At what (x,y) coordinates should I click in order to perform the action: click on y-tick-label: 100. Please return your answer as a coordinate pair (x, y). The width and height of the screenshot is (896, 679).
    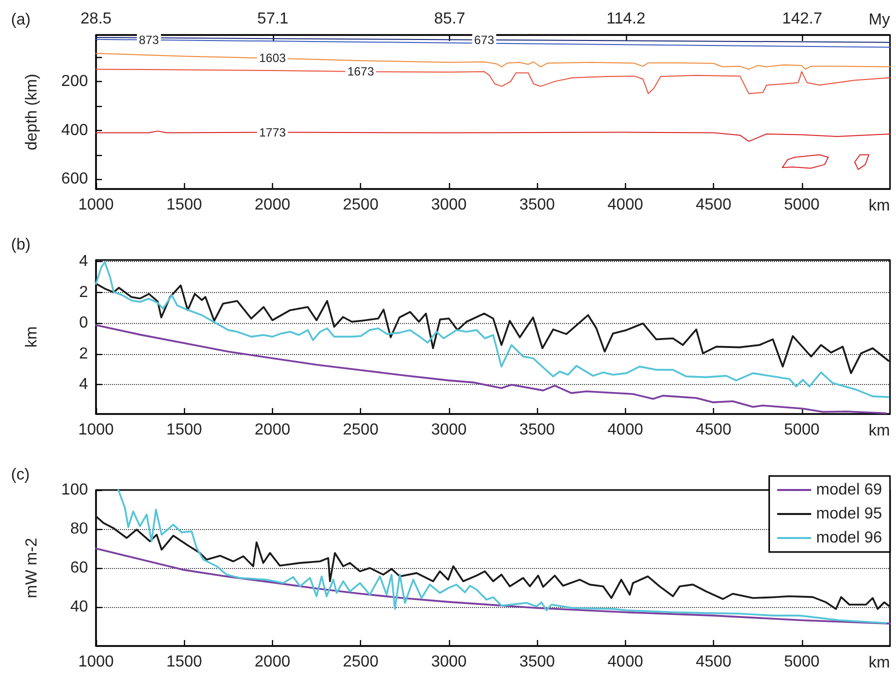
    Looking at the image, I should click on (74, 490).